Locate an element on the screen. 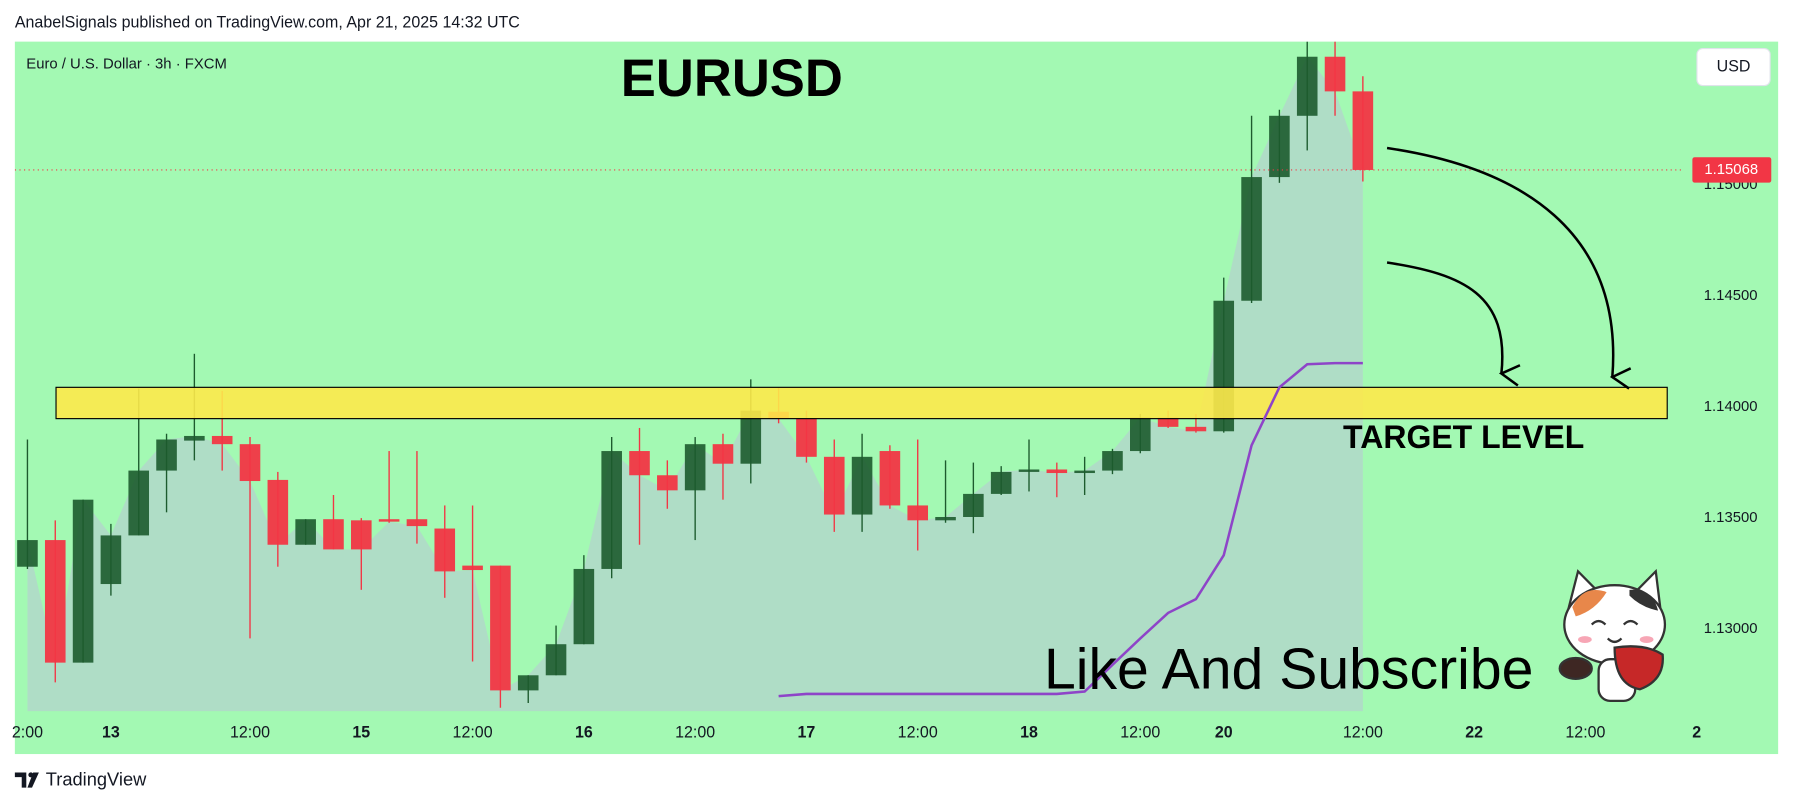 The height and width of the screenshot is (798, 1793). footer-logo is located at coordinates (26, 780).